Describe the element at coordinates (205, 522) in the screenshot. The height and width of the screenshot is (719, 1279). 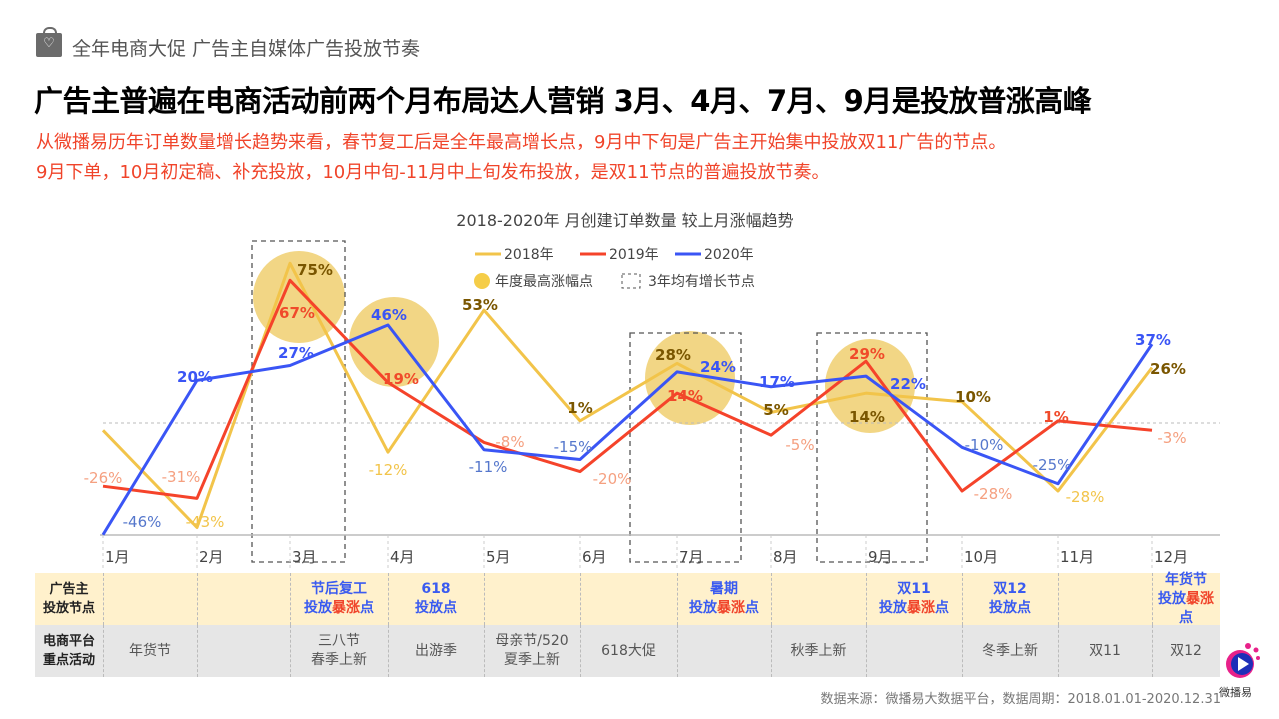
I see `data-label: -43%` at that location.